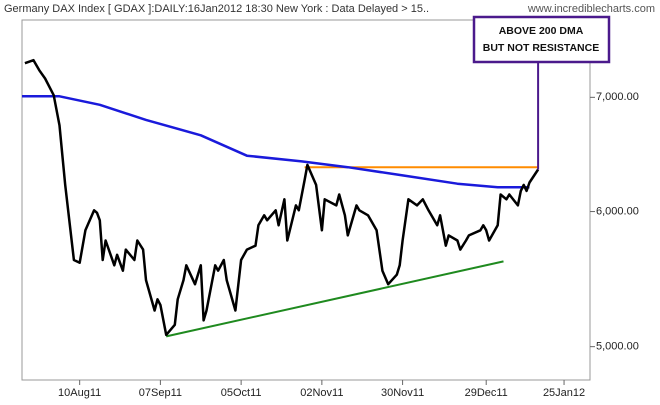  What do you see at coordinates (541, 39) in the screenshot?
I see `annotation-box` at bounding box center [541, 39].